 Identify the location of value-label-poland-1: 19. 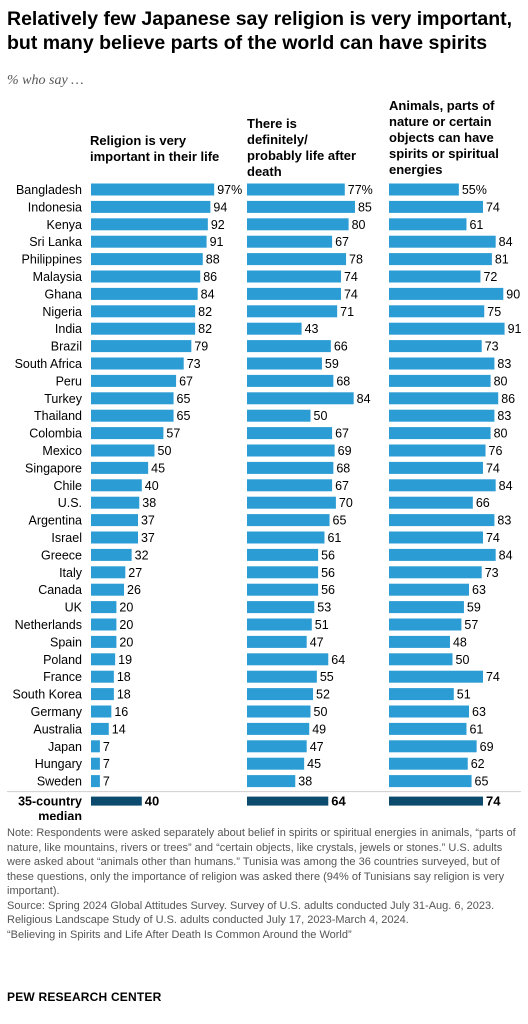
(125, 660).